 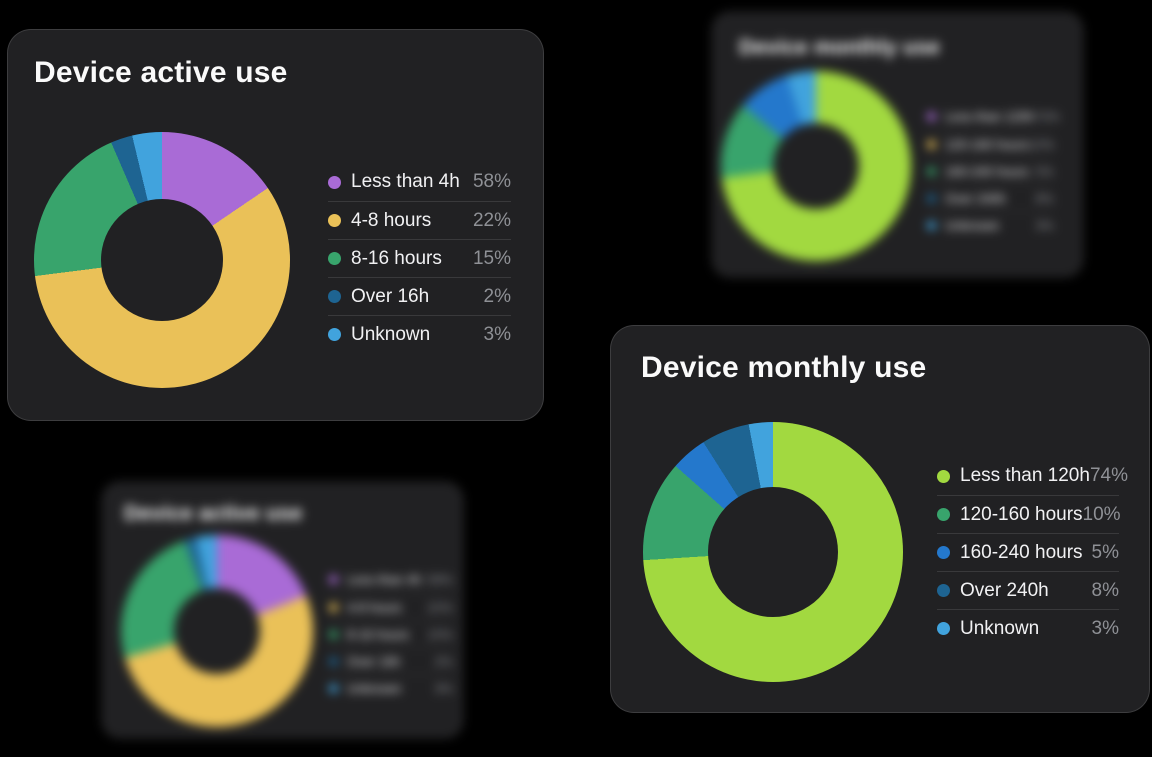 What do you see at coordinates (987, 171) in the screenshot?
I see `legend-label: 160-240 hours` at bounding box center [987, 171].